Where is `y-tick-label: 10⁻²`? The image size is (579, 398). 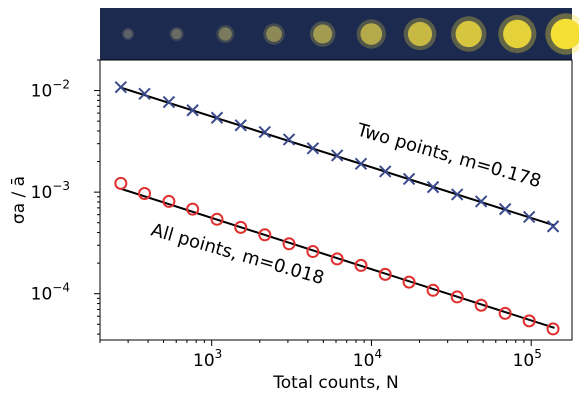 y-tick-label: 10⁻² is located at coordinates (50, 90).